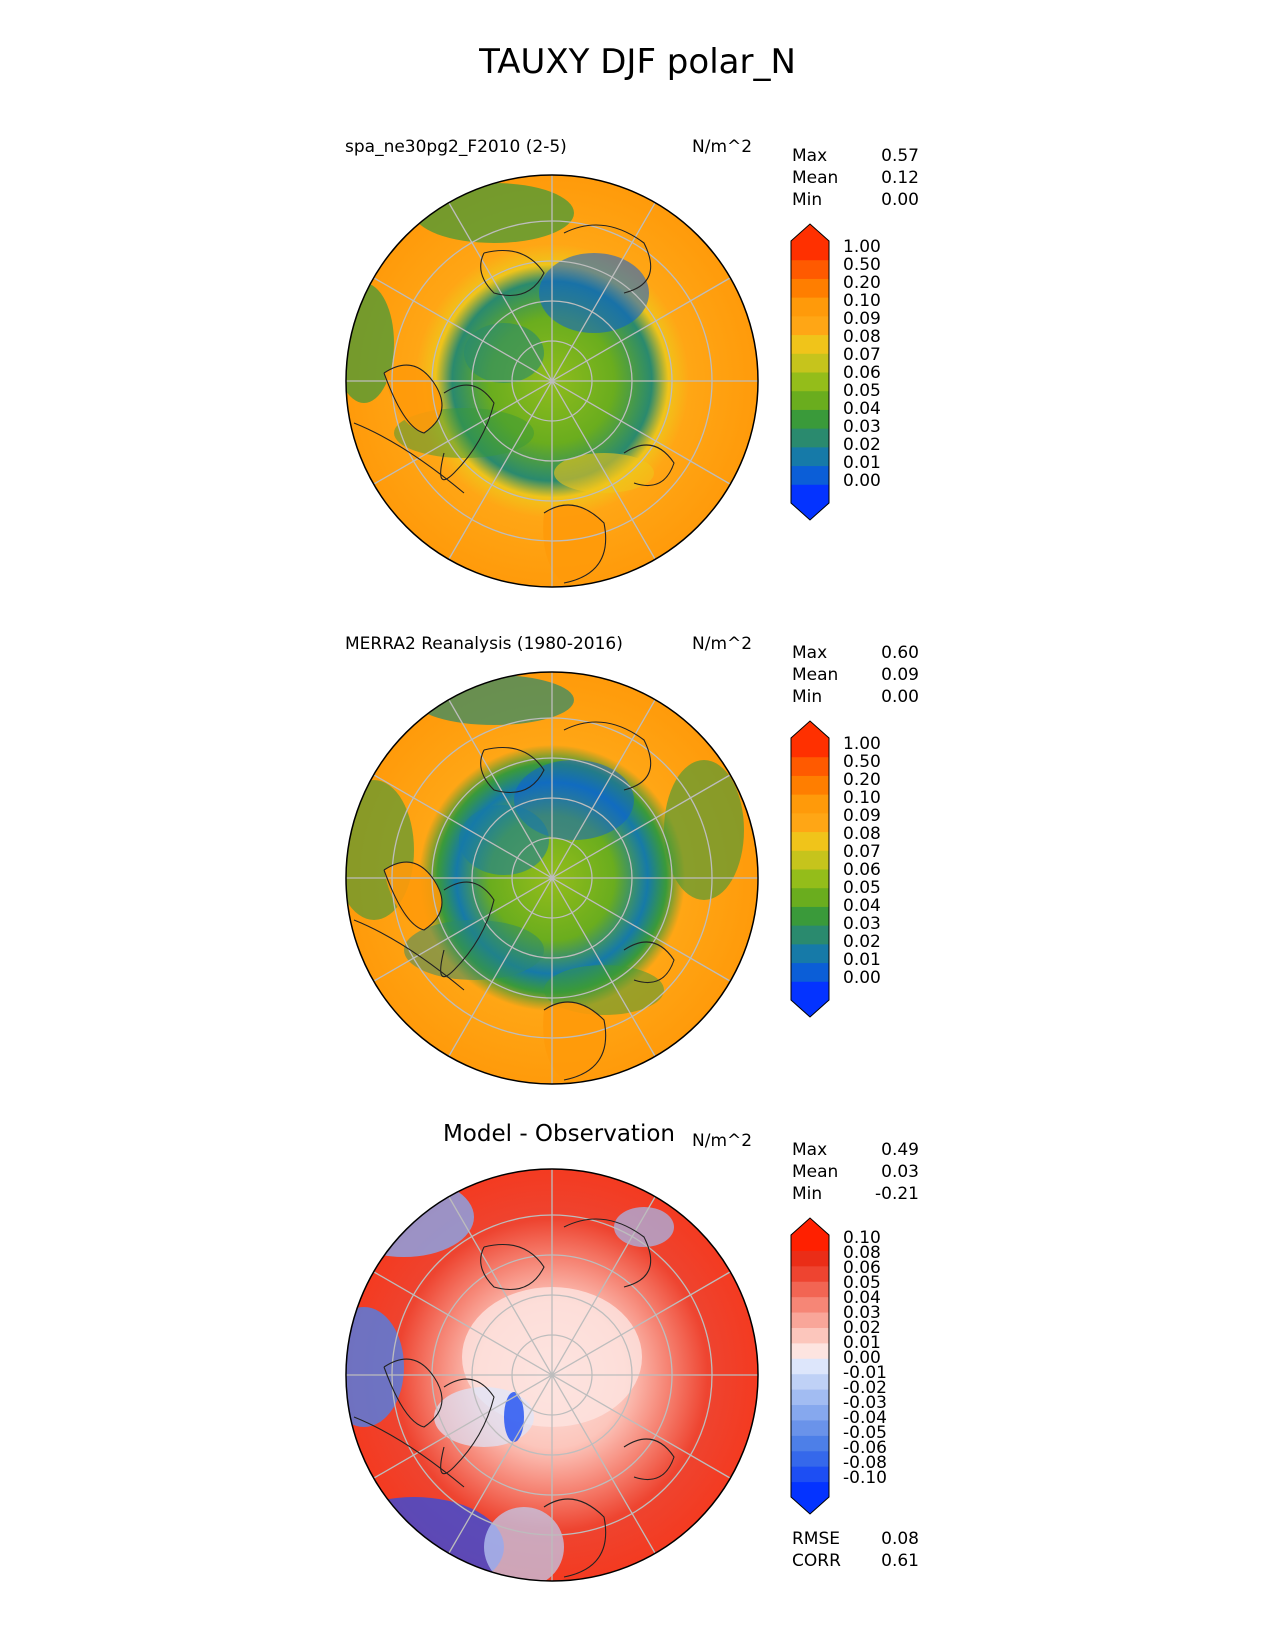 This screenshot has width=1275, height=1650. Describe the element at coordinates (900, 1150) in the screenshot. I see `max-value: 0.49` at that location.